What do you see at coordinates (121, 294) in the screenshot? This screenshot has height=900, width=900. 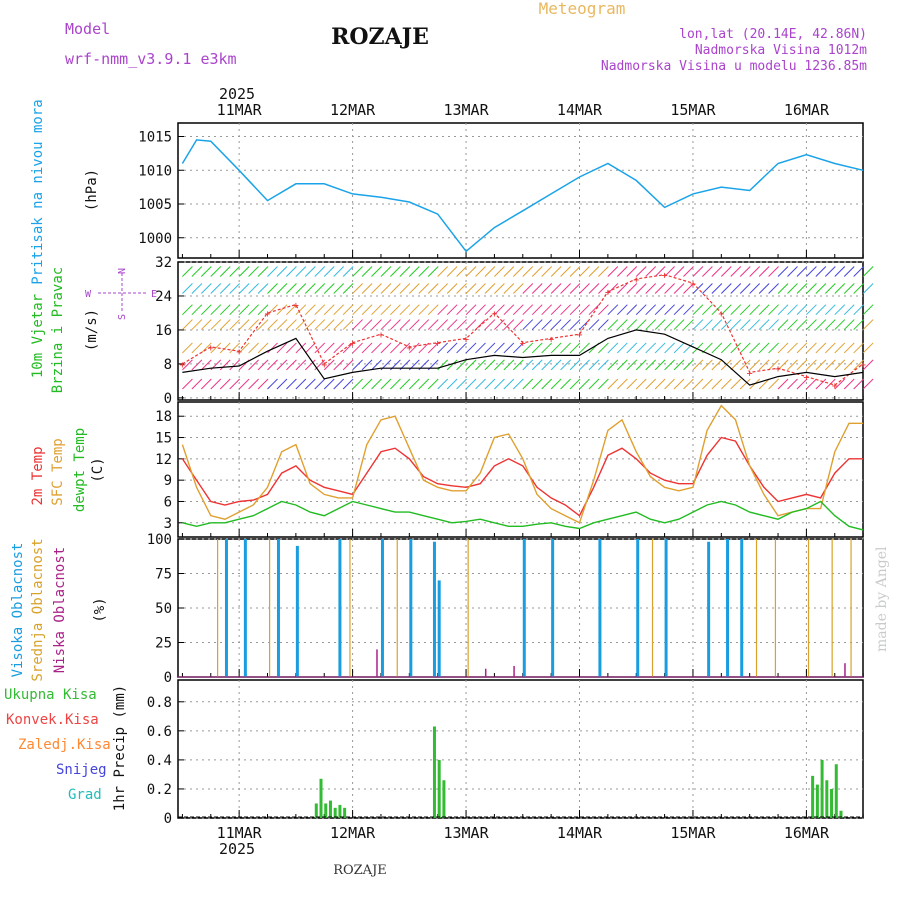 I see `wind-compass: N S W E` at bounding box center [121, 294].